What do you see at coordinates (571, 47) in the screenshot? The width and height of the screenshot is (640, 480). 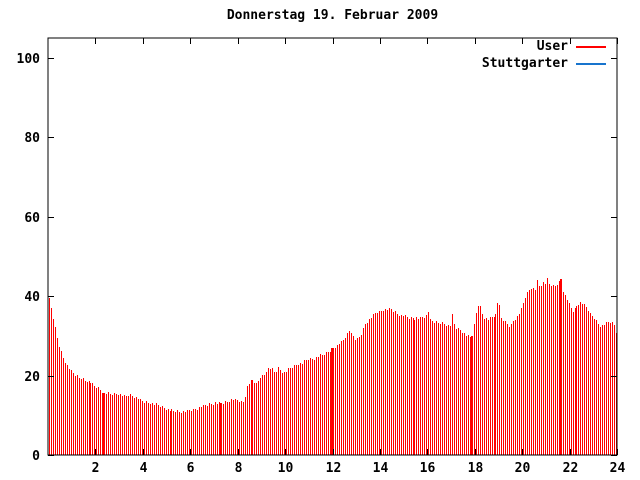 I see `legend-row-user: User` at bounding box center [571, 47].